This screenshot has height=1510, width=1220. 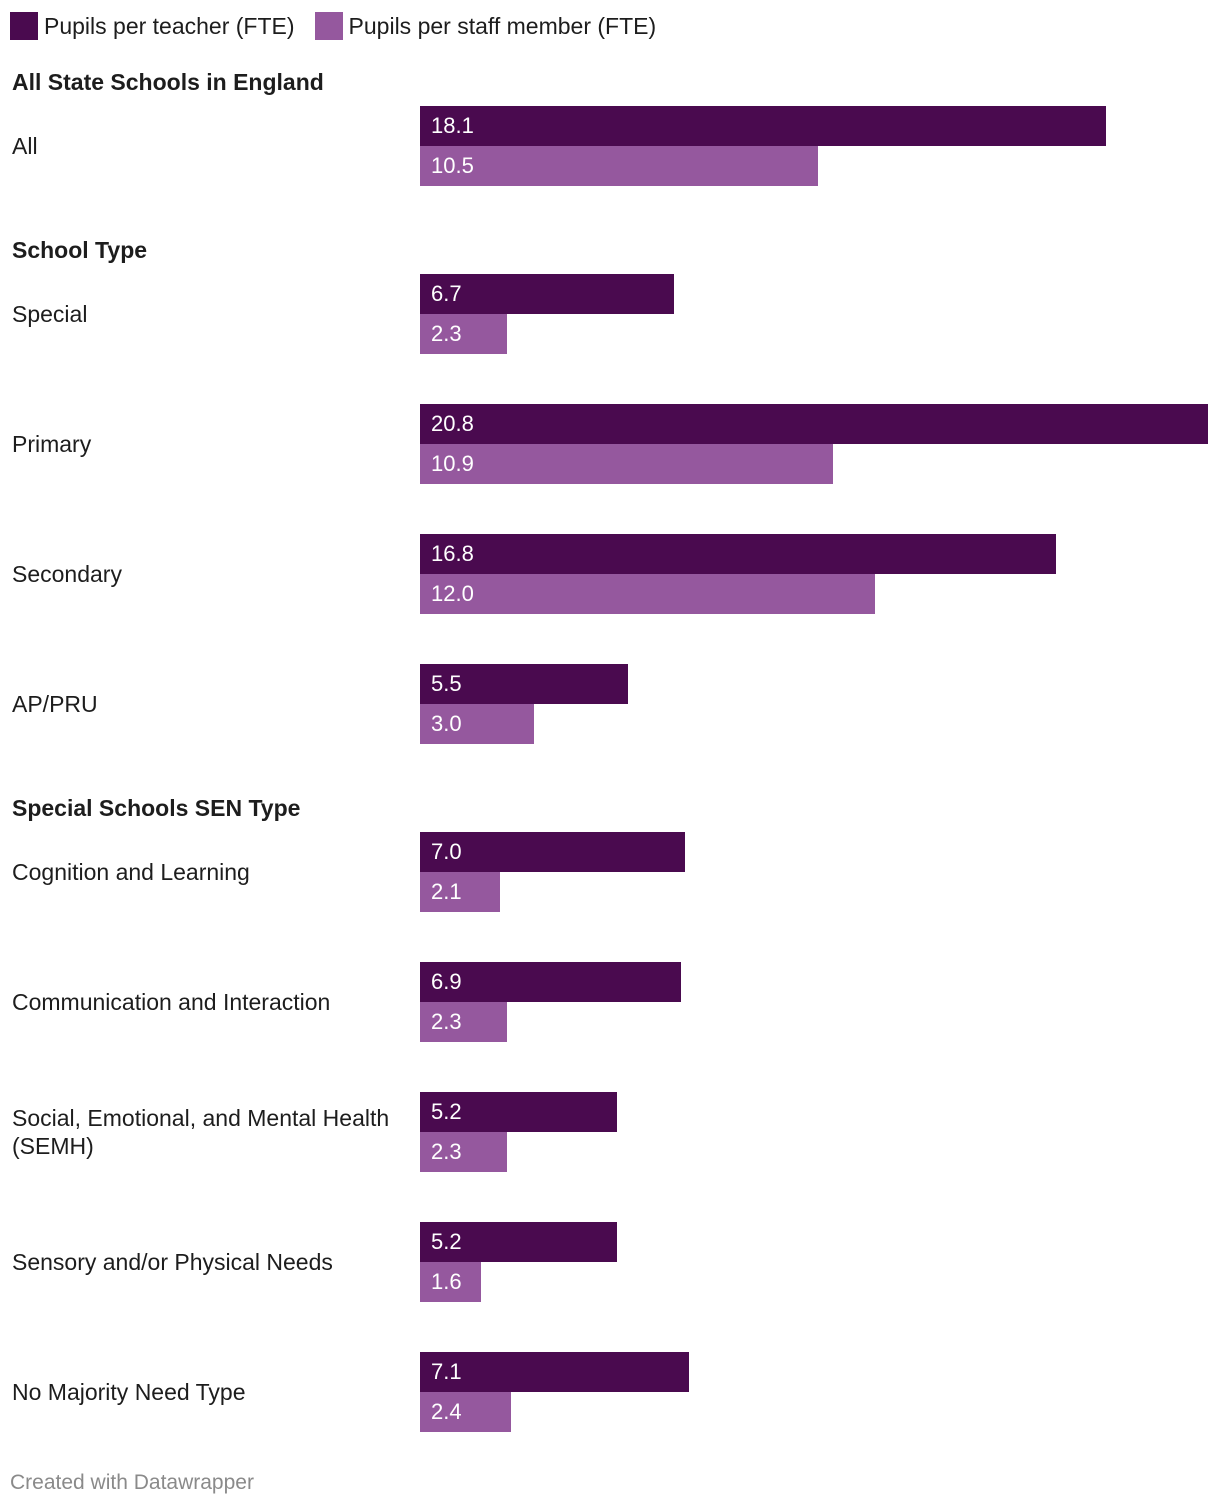 I want to click on legend-item-staff: Pupils per staff member (FTE), so click(x=485, y=26).